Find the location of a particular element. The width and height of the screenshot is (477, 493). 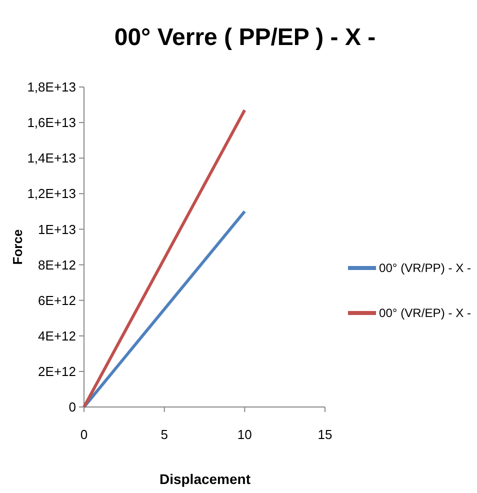

legend-label: 00° (VR/EP) - X - is located at coordinates (425, 313).